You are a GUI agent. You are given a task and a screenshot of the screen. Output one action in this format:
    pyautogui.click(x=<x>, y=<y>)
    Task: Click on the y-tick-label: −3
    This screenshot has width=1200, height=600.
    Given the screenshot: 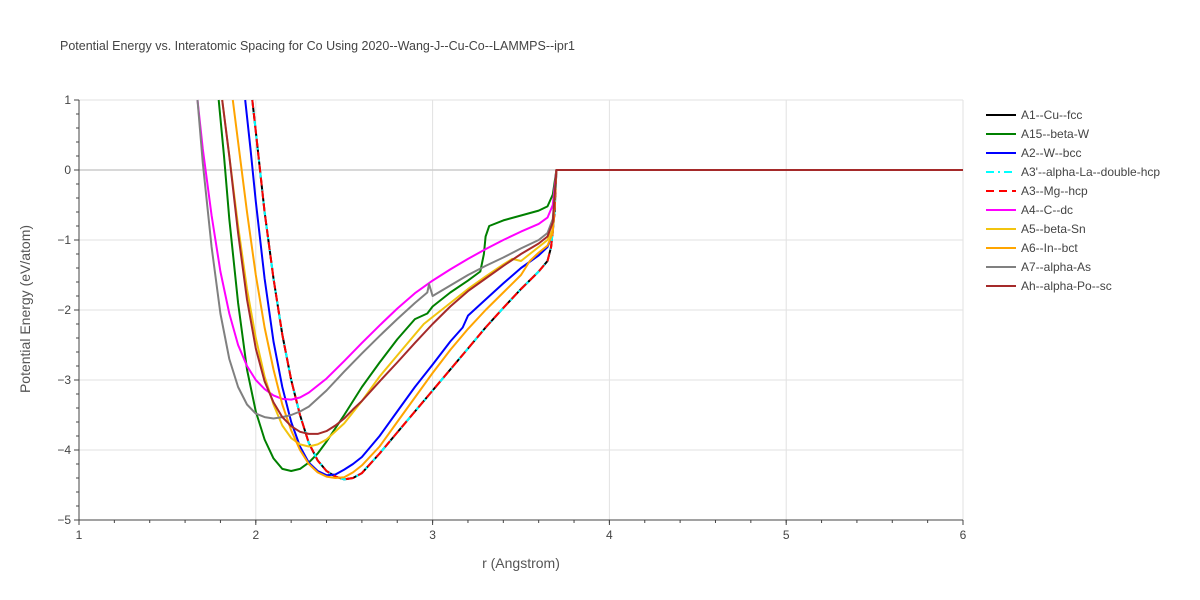 What is the action you would take?
    pyautogui.click(x=64, y=380)
    